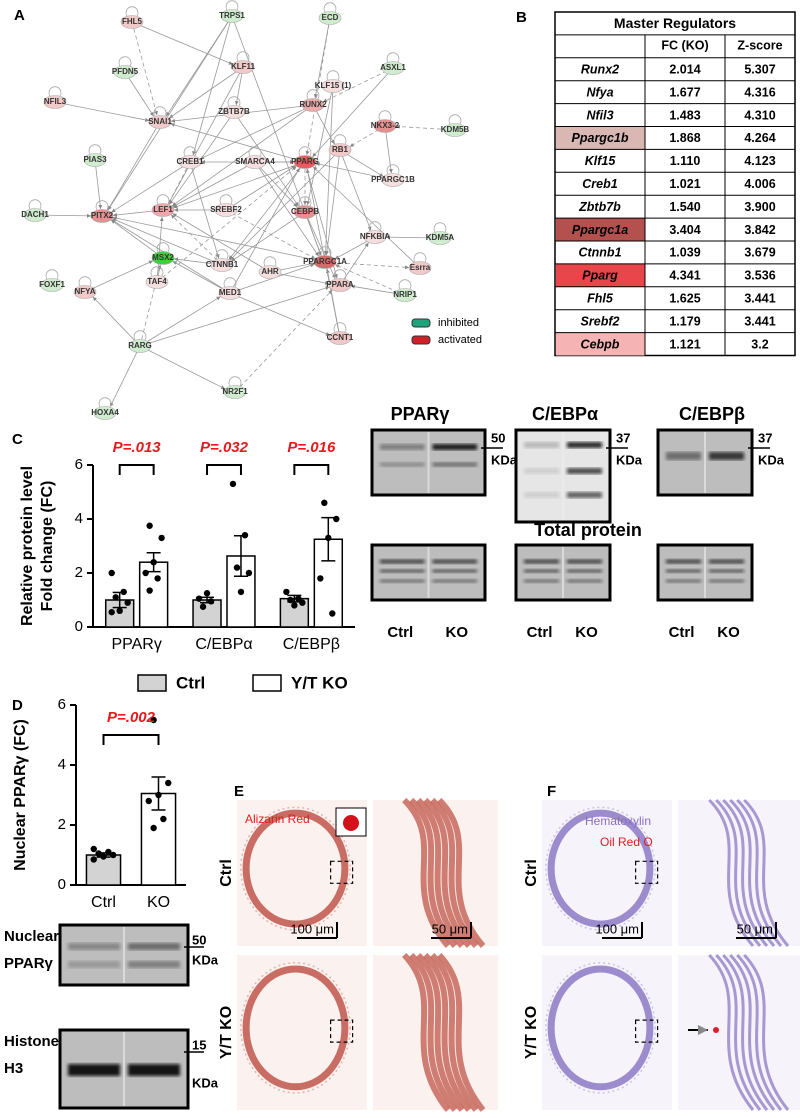 The image size is (800, 1118). I want to click on y-tick-label: 4, so click(79, 518).